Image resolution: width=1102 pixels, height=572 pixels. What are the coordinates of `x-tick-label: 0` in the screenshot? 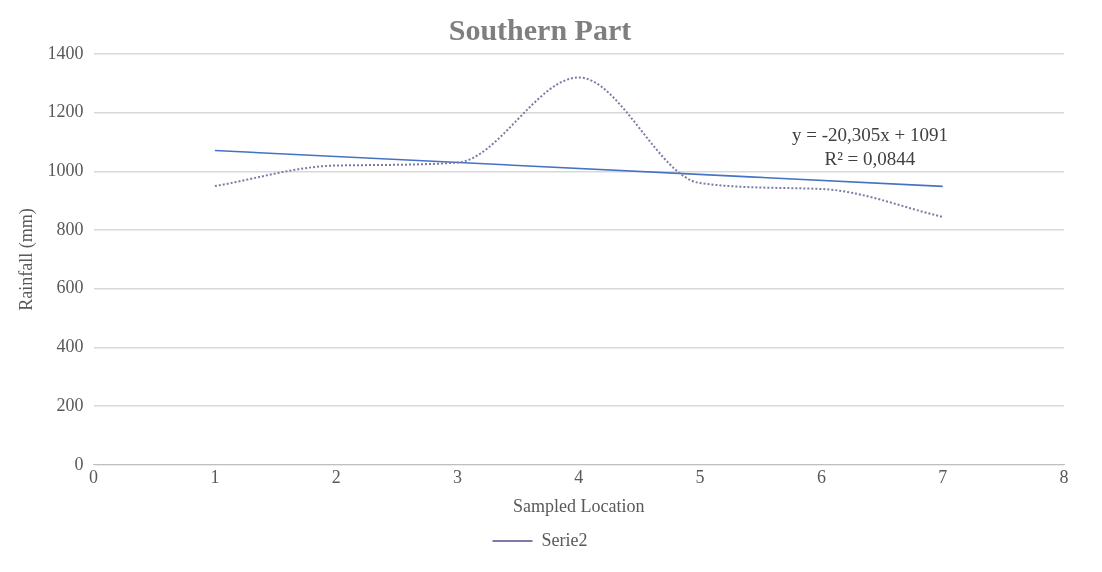 It's located at (94, 477).